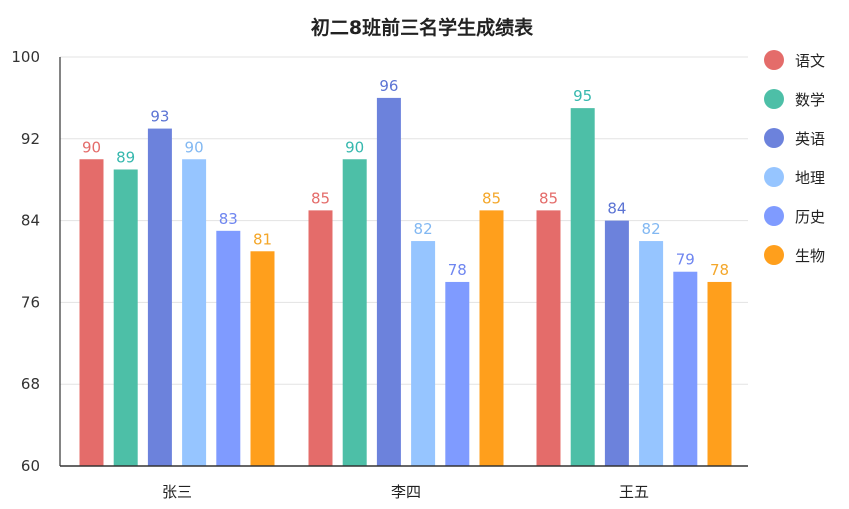  I want to click on value-label: 84, so click(616, 209).